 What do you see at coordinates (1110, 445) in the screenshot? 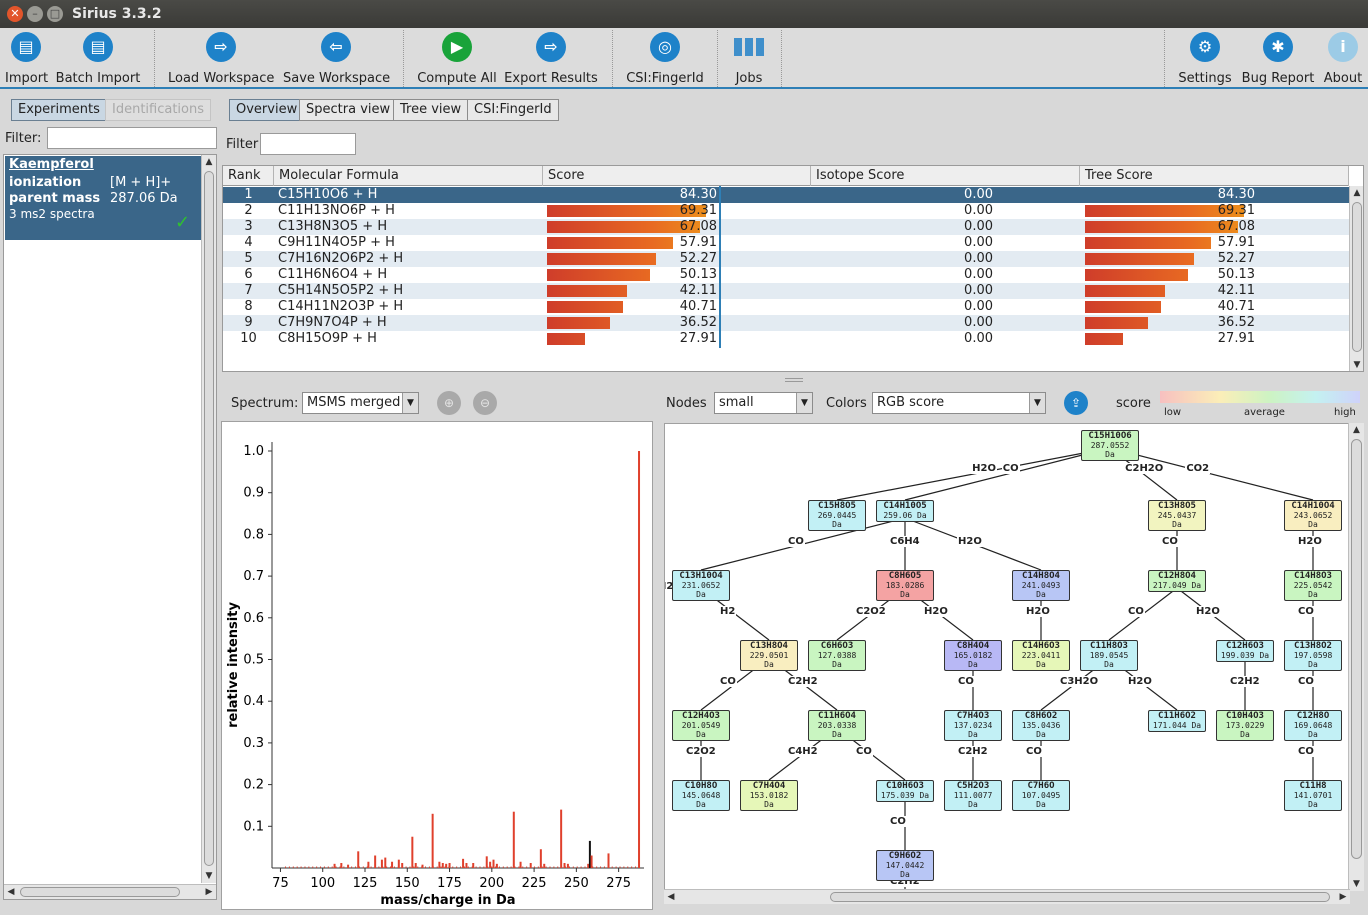
I see `tree-node: C15H10O6 287.0552 Da` at bounding box center [1110, 445].